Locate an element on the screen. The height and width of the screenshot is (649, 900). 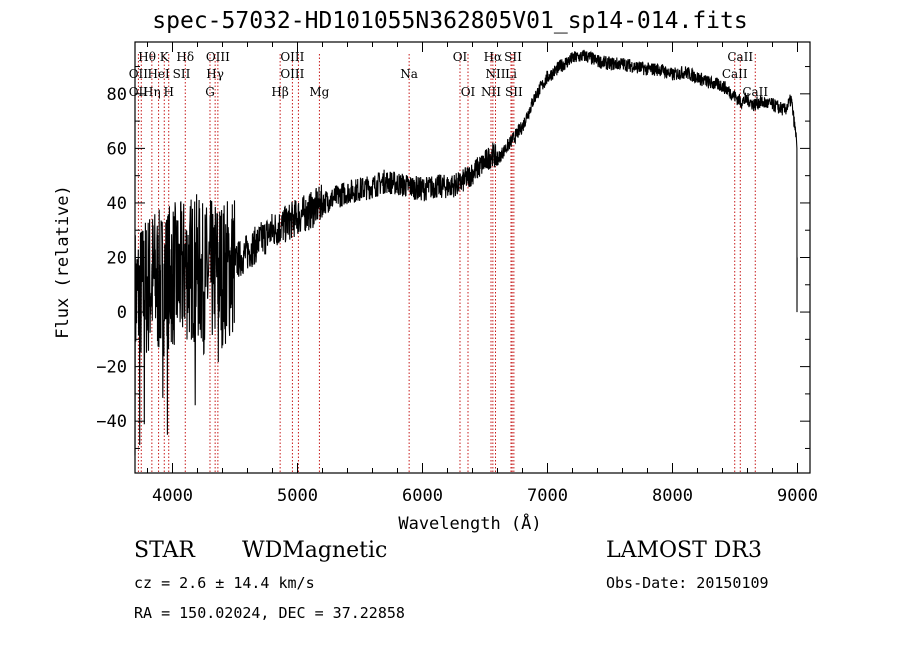
feature-label: Na is located at coordinates (409, 74).